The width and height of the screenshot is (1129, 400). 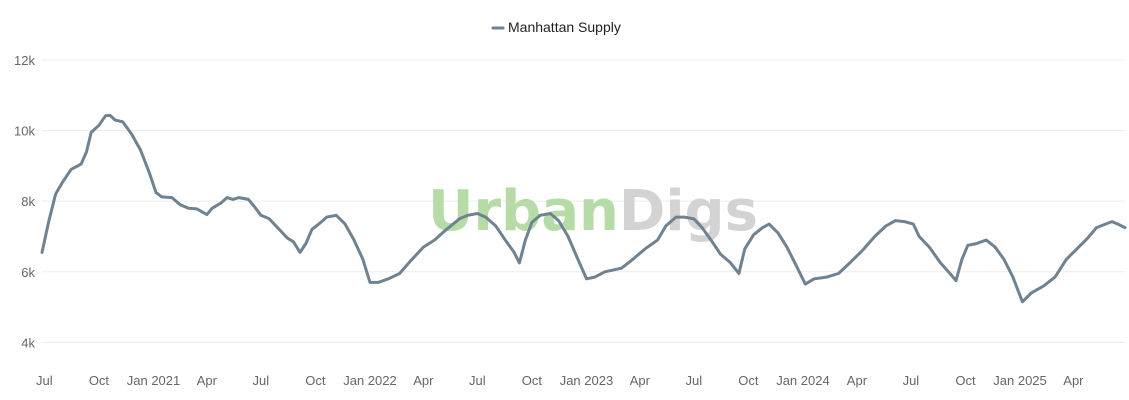 I want to click on legend-label: Manhattan Supply, so click(x=564, y=27).